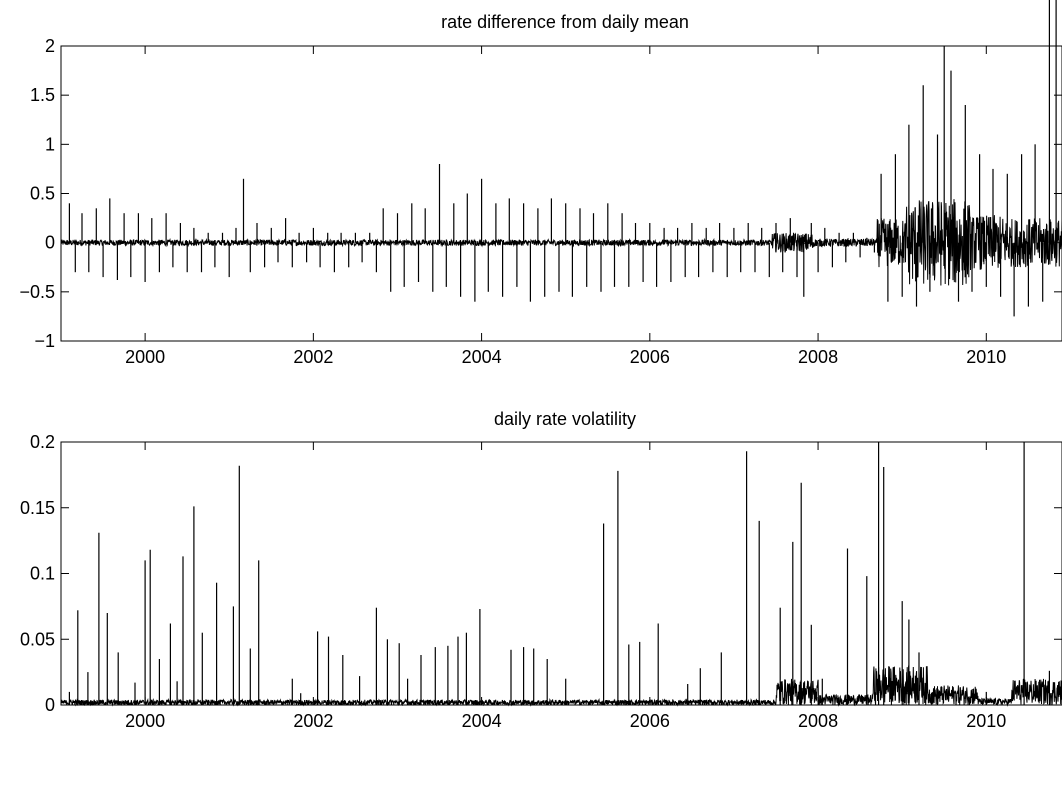 Image resolution: width=1062 pixels, height=791 pixels. I want to click on chart-title: daily rate volatility, so click(565, 419).